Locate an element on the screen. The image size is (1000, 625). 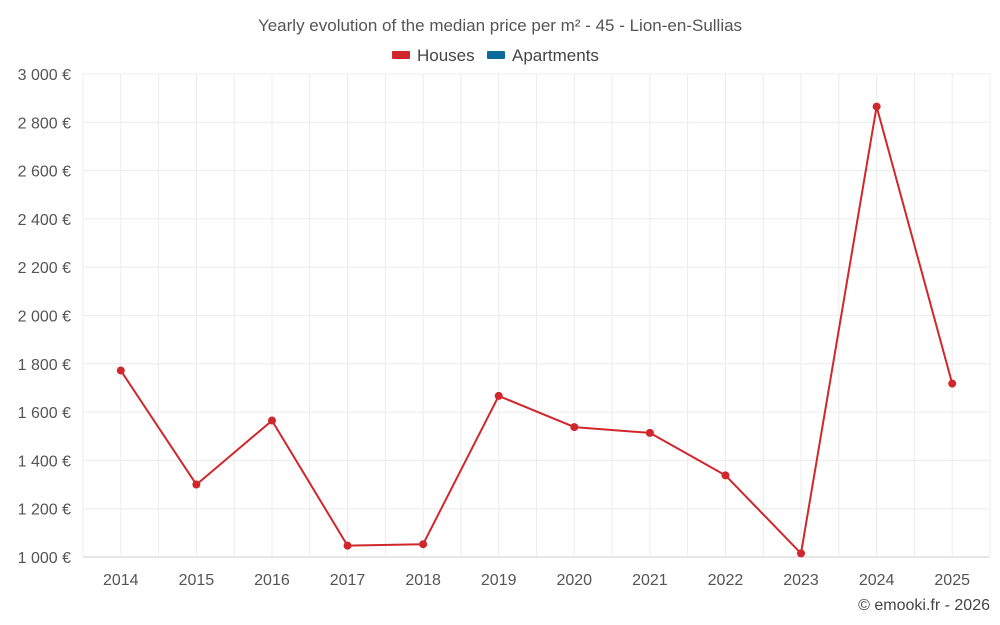
x-tick-label: 2020 is located at coordinates (574, 580).